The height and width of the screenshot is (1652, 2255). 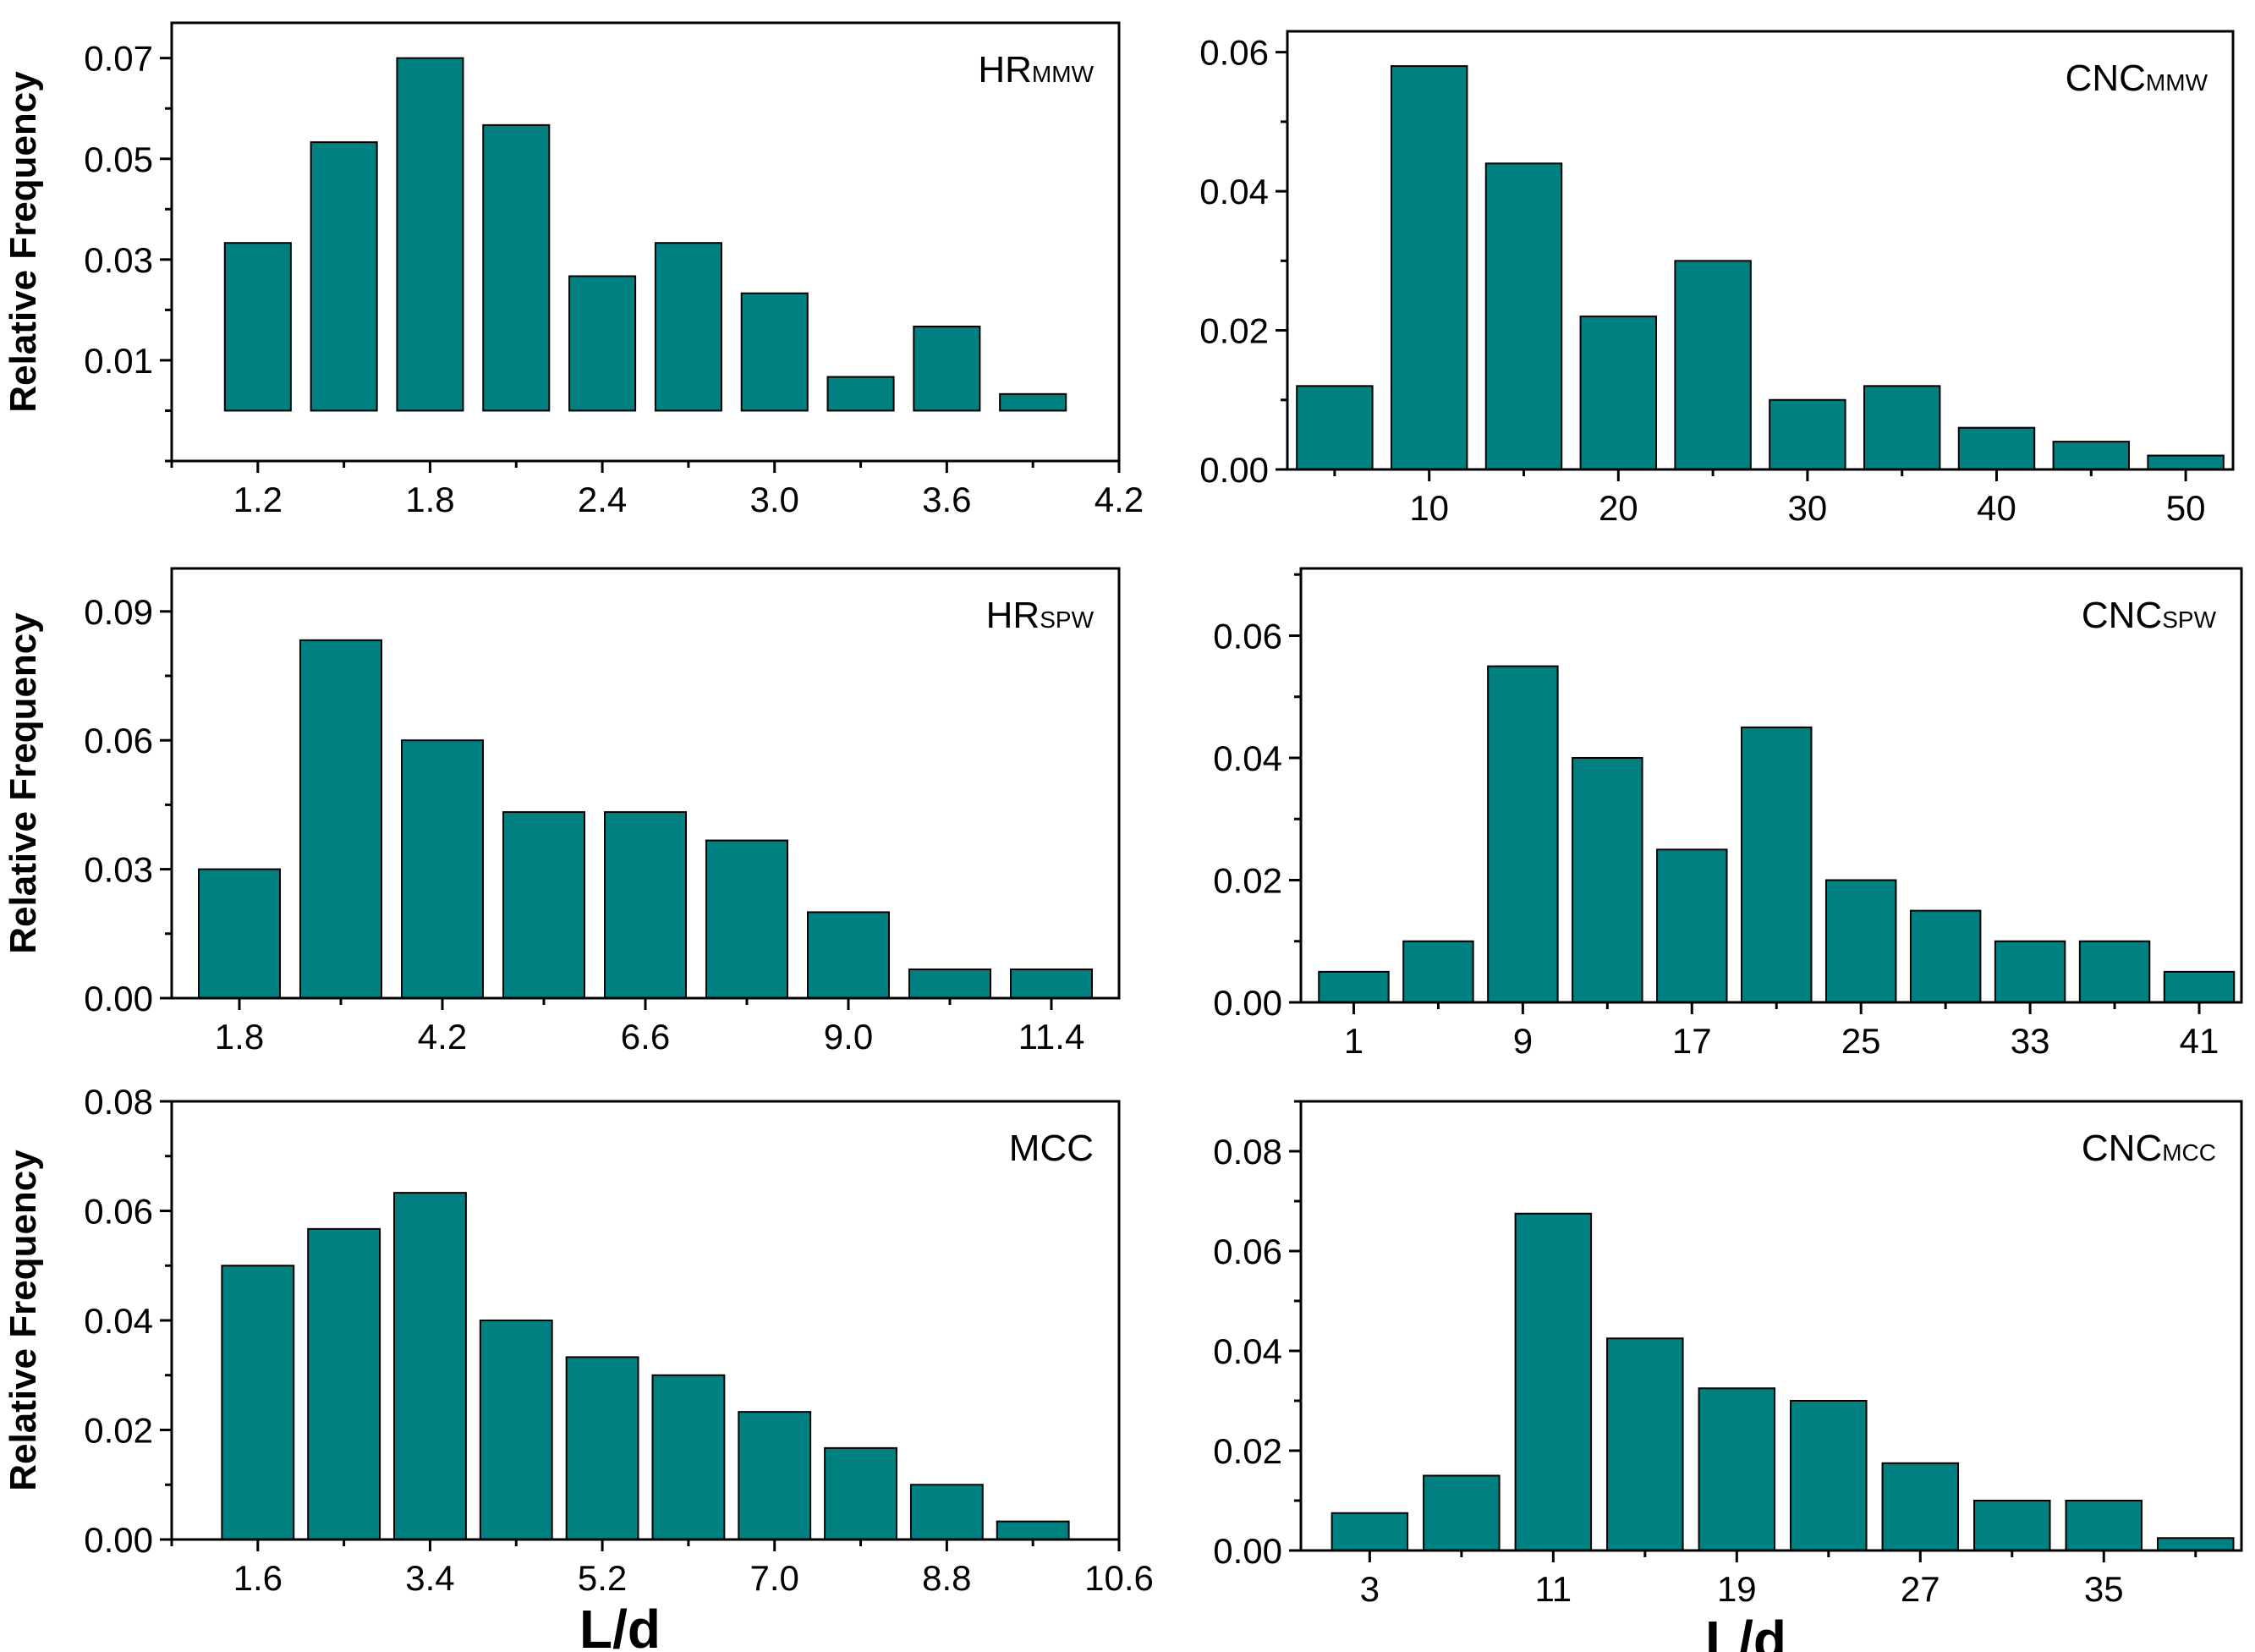 What do you see at coordinates (1920, 1589) in the screenshot?
I see `x-tick-label: 27` at bounding box center [1920, 1589].